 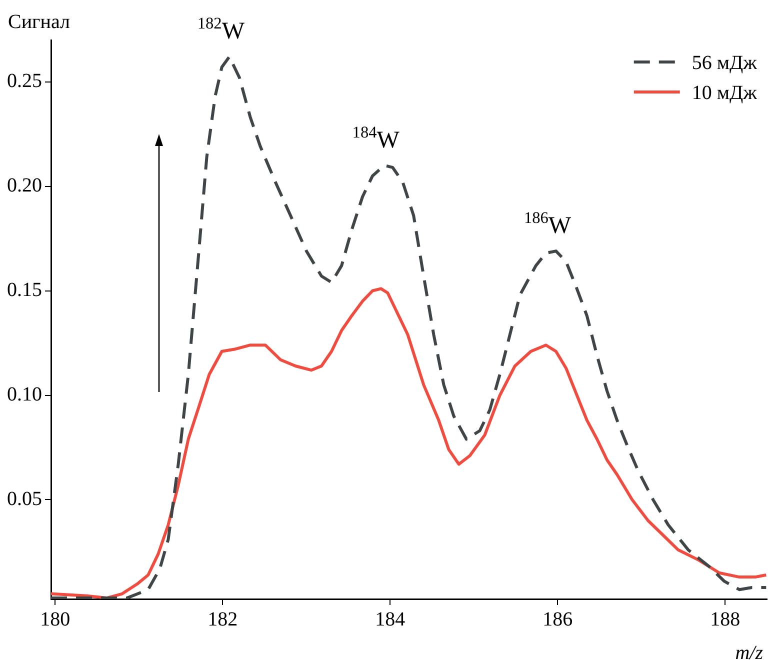 I want to click on x-tick-label: 180, so click(x=55, y=619).